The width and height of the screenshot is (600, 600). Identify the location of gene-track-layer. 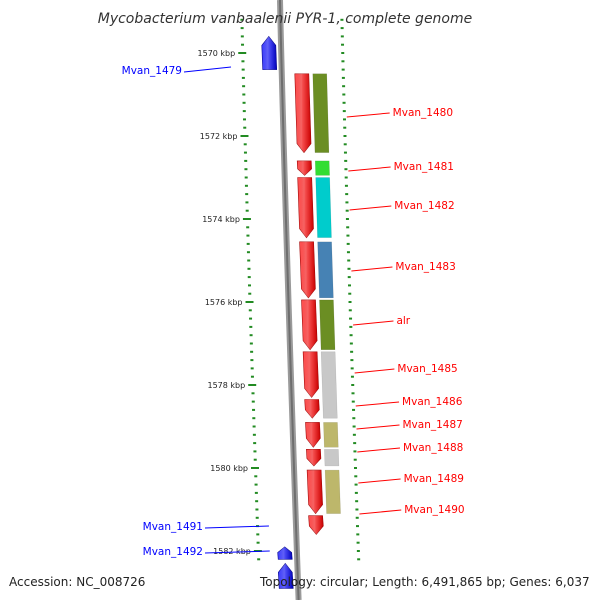
(292, 312).